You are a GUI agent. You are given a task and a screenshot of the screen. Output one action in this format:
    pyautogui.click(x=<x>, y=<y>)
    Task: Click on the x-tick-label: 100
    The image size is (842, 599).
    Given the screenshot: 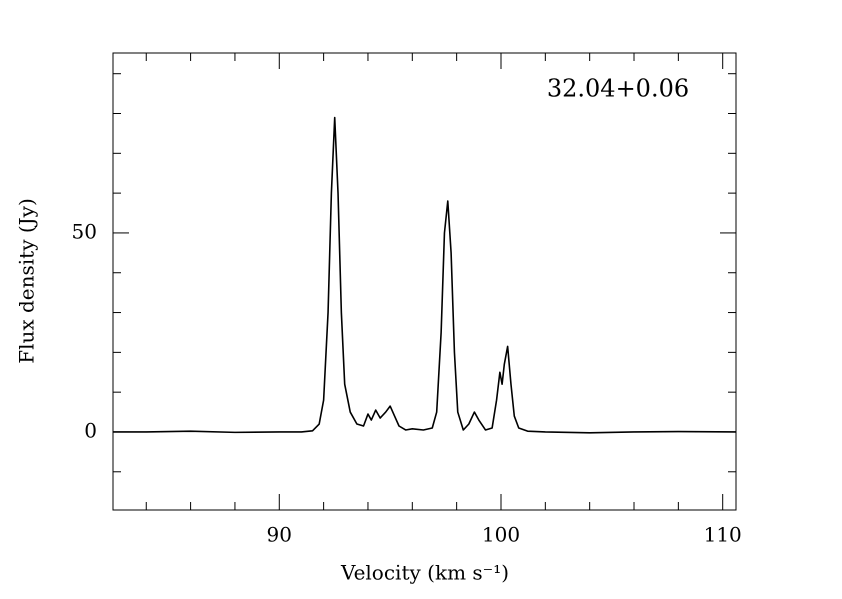 What is the action you would take?
    pyautogui.click(x=501, y=535)
    